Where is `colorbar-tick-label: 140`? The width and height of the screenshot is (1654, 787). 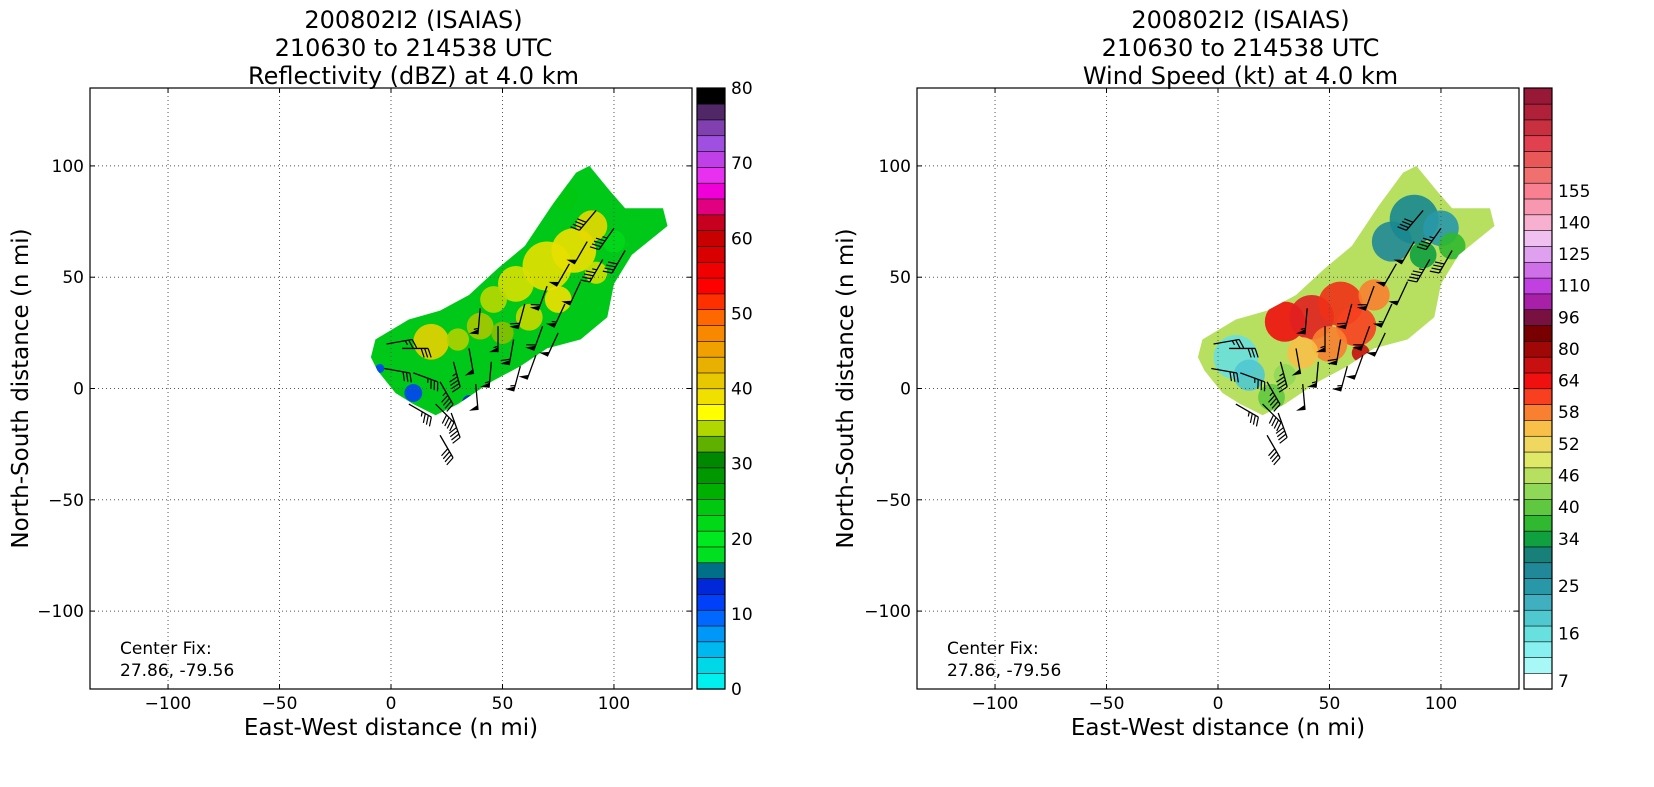 colorbar-tick-label: 140 is located at coordinates (1574, 223).